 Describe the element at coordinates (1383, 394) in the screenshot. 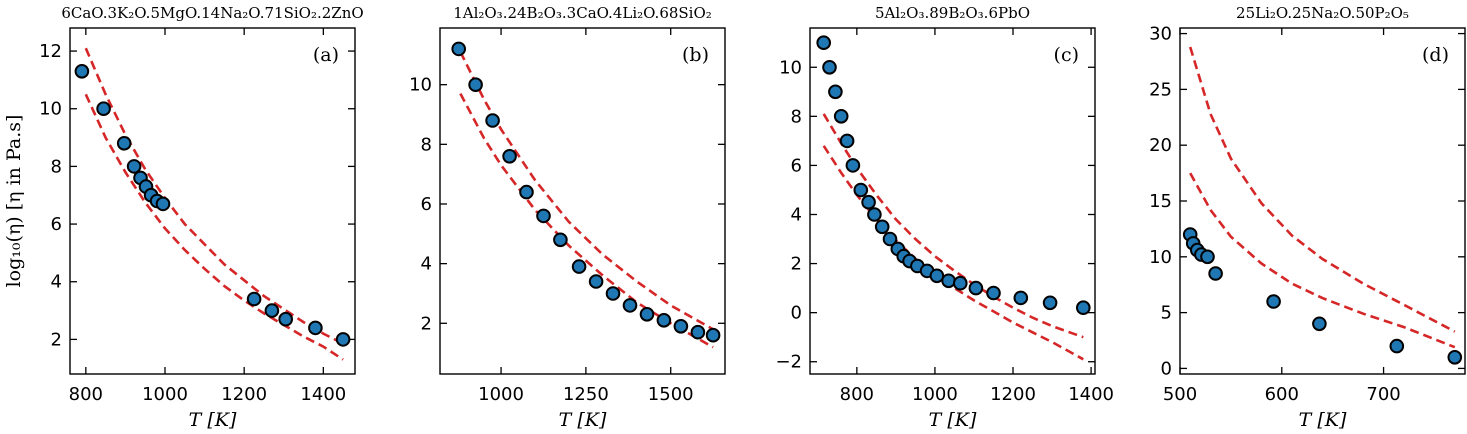

I see `x-tick-label: 700` at that location.